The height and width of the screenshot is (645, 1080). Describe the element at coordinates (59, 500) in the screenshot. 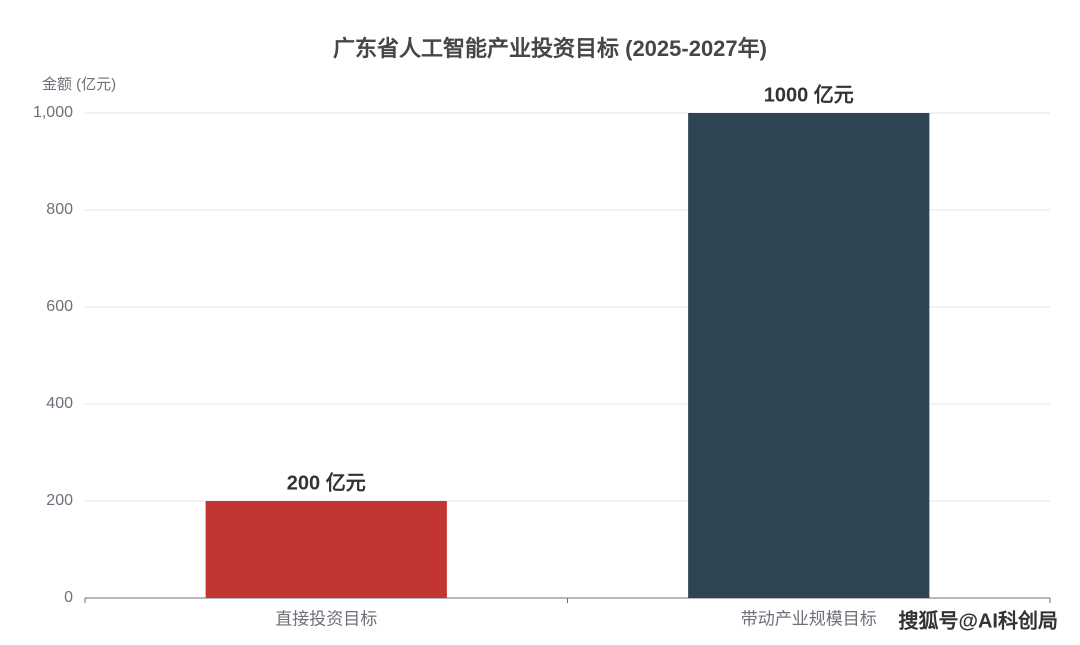

I see `y-tick-label: 200` at that location.